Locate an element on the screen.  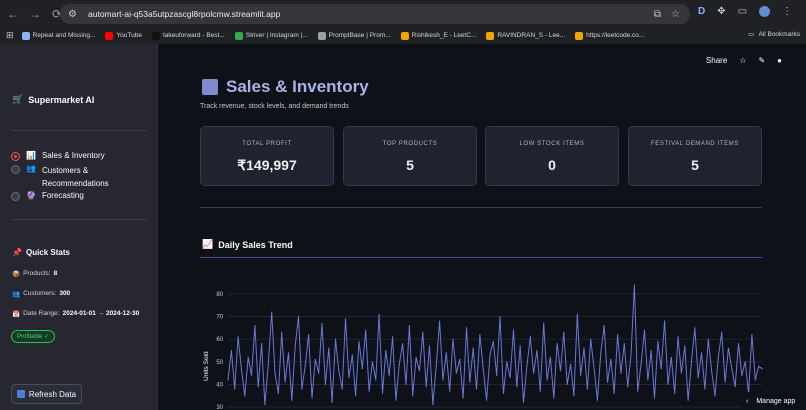
reload-icon: ⟳ is located at coordinates (57, 13).